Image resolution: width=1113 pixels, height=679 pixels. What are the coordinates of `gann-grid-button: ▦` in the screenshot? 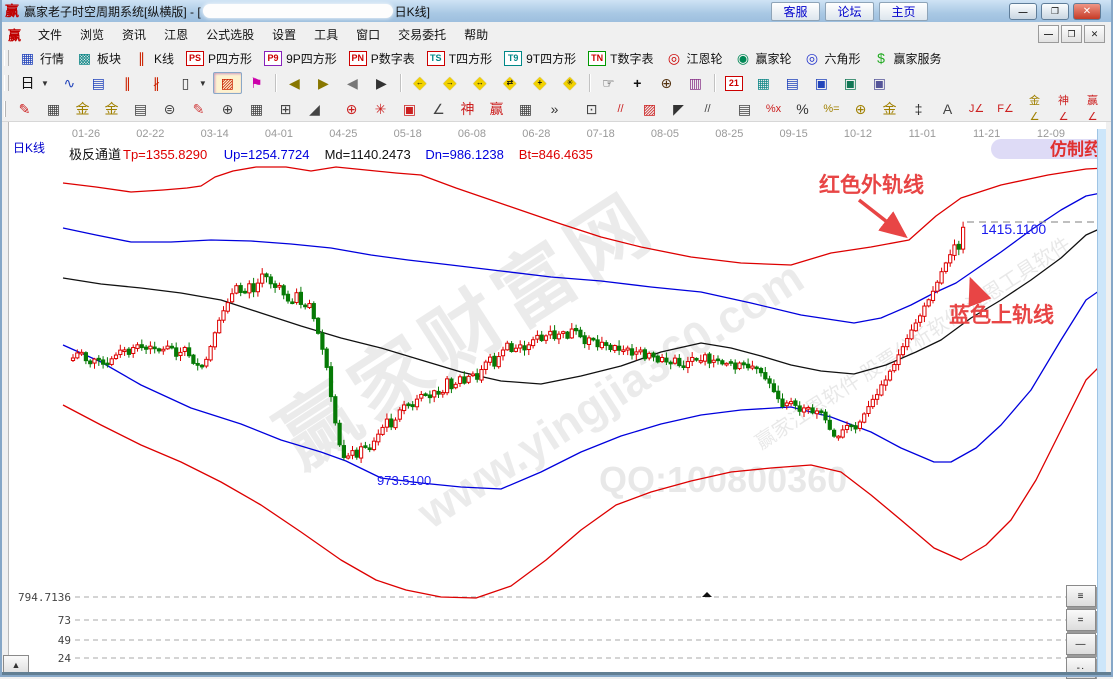 It's located at (53, 109).